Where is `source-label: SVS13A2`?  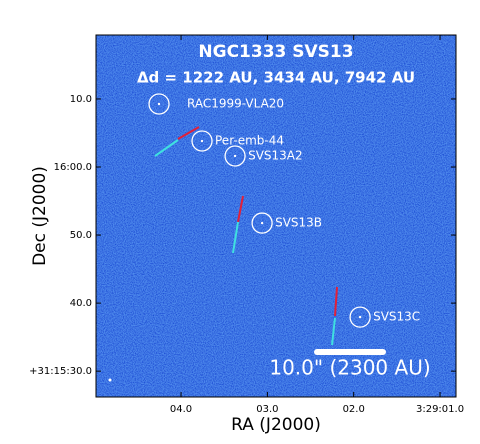
source-label: SVS13A2 is located at coordinates (275, 155).